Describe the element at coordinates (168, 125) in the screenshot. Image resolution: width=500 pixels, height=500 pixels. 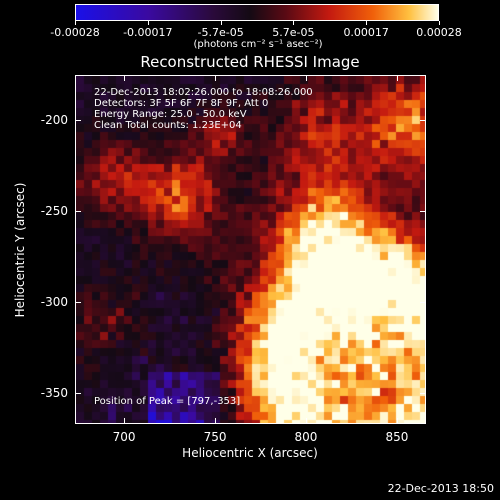
I see `clean-counts-text: Clean Total counts: 1.23E+04` at that location.